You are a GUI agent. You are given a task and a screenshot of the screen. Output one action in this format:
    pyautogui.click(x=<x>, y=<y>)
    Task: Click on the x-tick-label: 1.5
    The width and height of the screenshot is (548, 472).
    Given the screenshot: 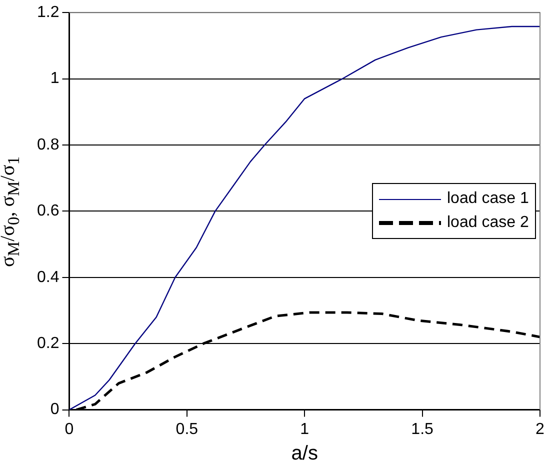 What is the action you would take?
    pyautogui.click(x=422, y=429)
    